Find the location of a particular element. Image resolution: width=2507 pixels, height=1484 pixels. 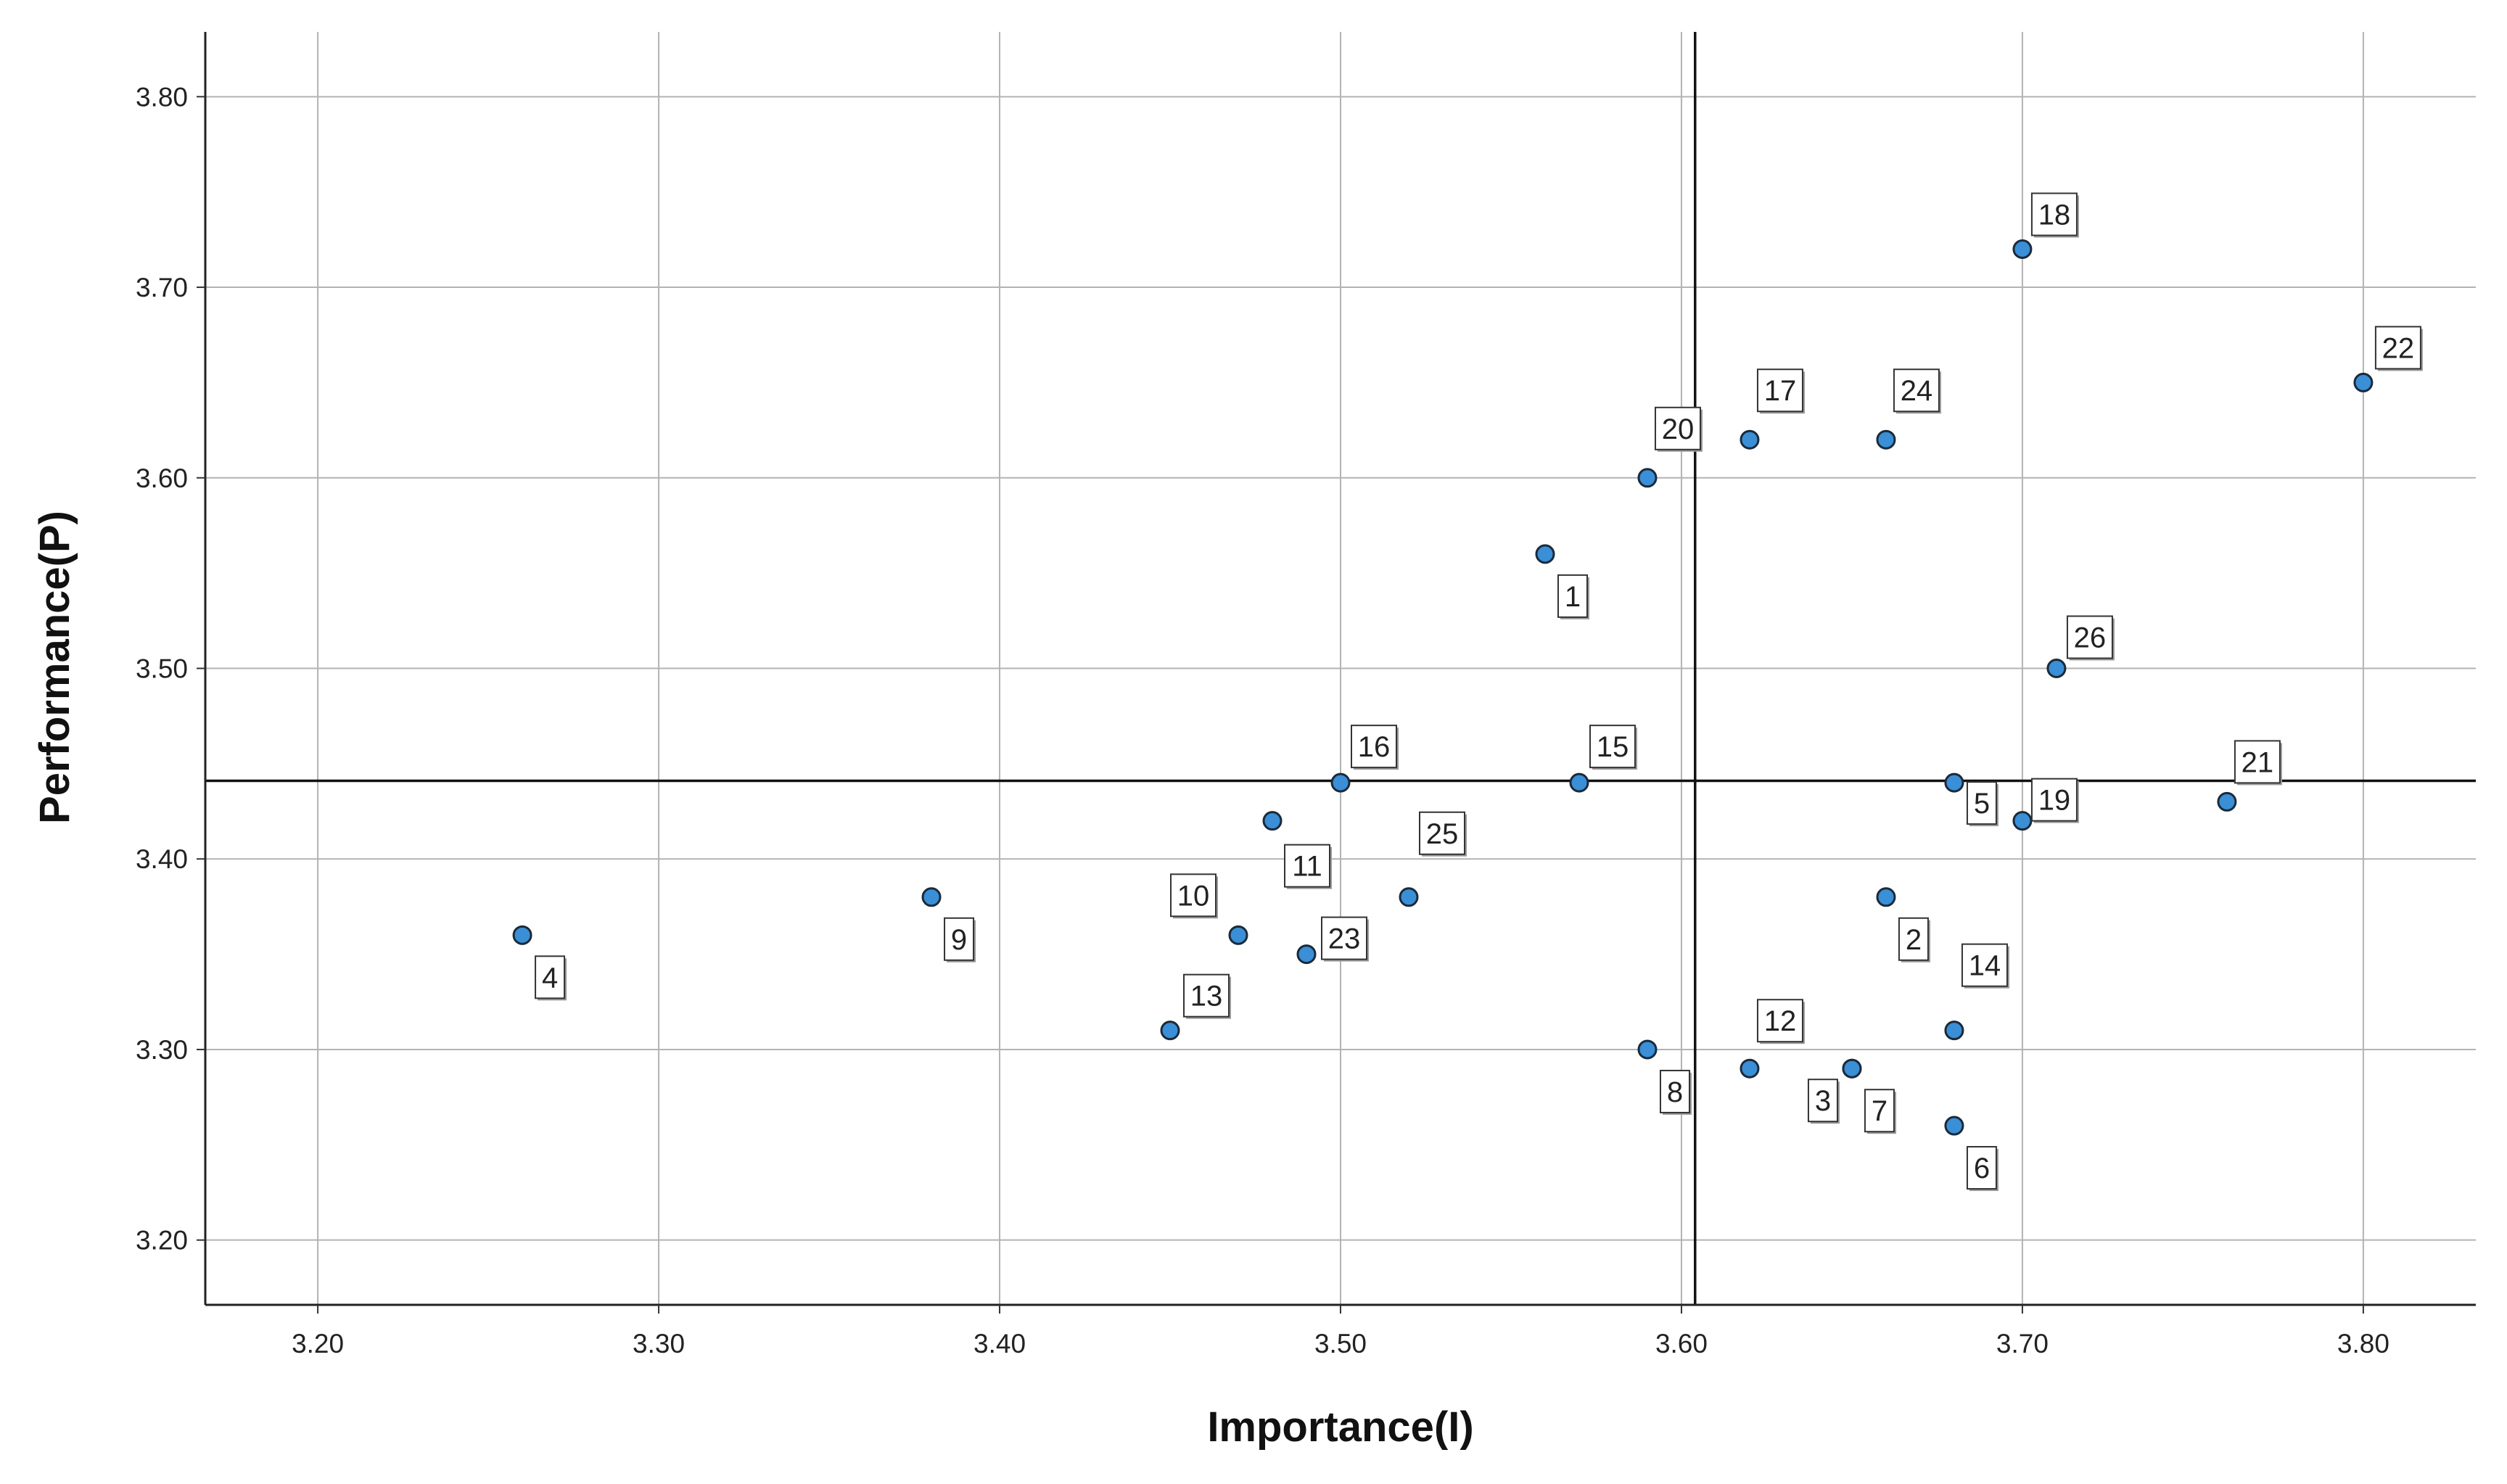

x-tick-label: 3.40 is located at coordinates (999, 1344).